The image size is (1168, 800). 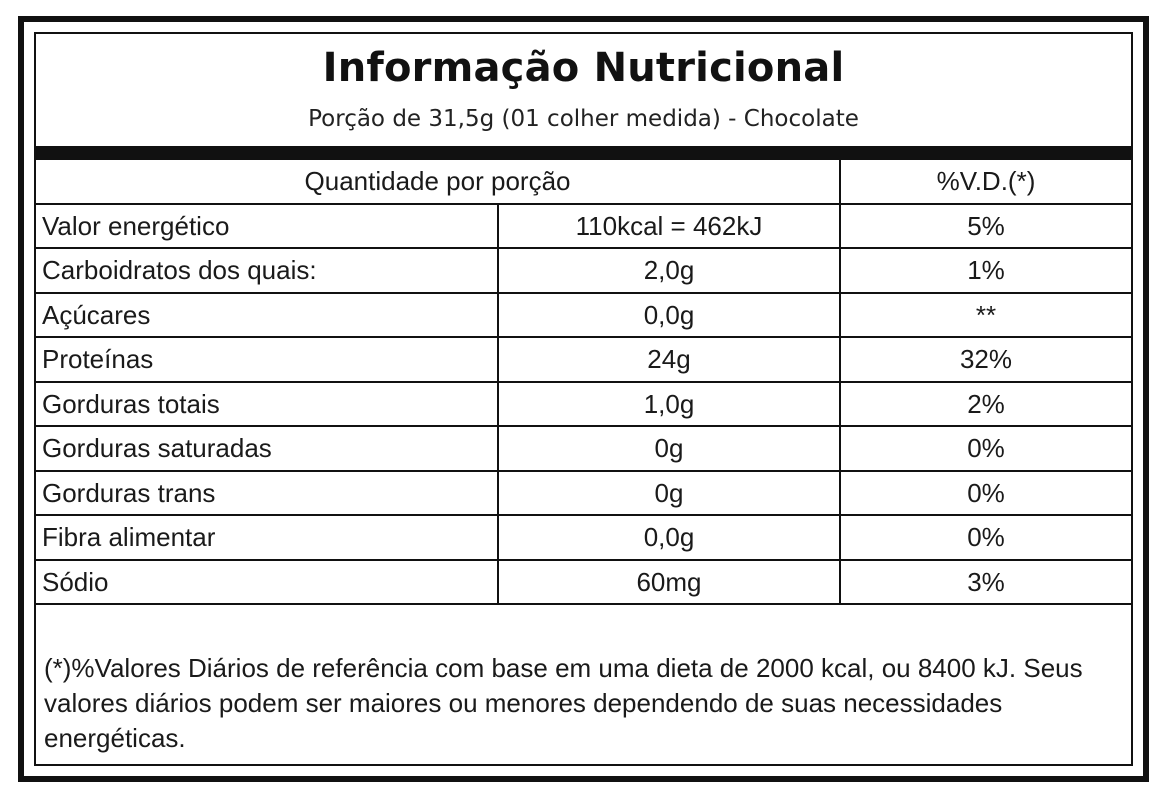 I want to click on daily-value-header: %V.D.(*), so click(x=985, y=181).